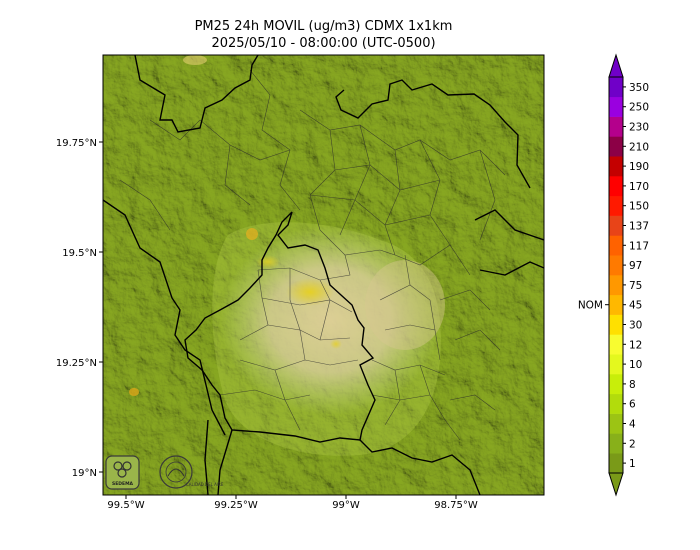 The width and height of the screenshot is (700, 550). I want to click on longitude-axis: 99.5°W 99.25°W 99°W 98.75°W, so click(292, 505).